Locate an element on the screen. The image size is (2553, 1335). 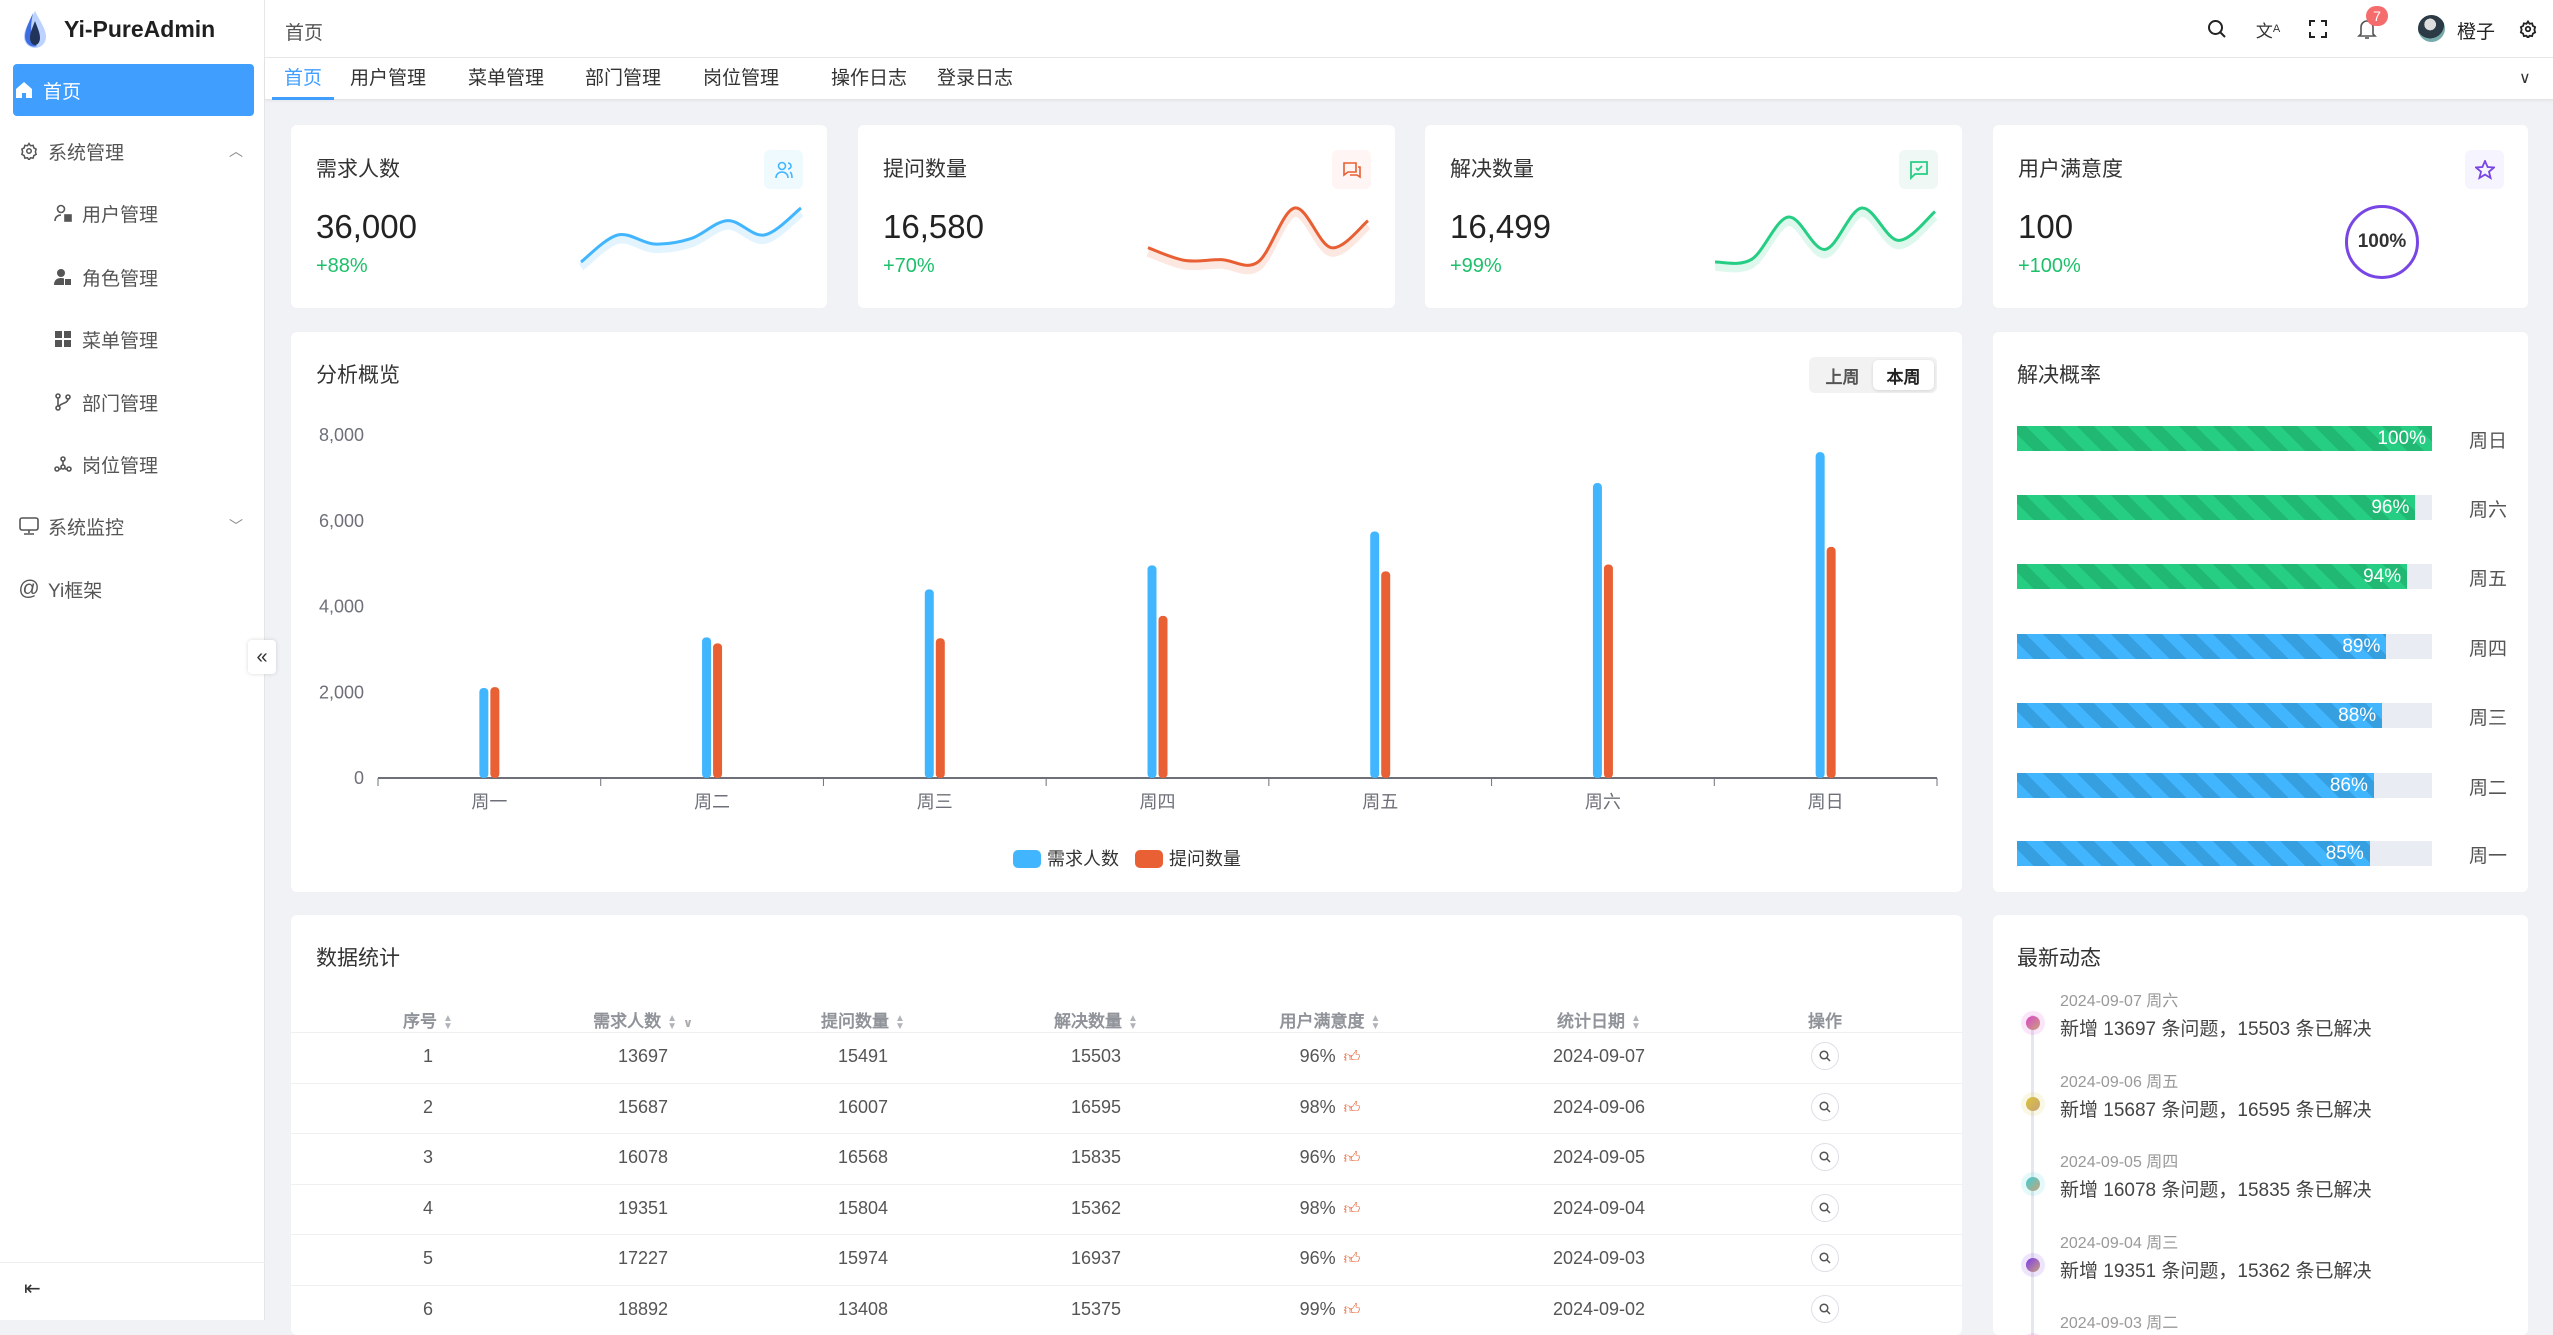
divider is located at coordinates (132, 1262).